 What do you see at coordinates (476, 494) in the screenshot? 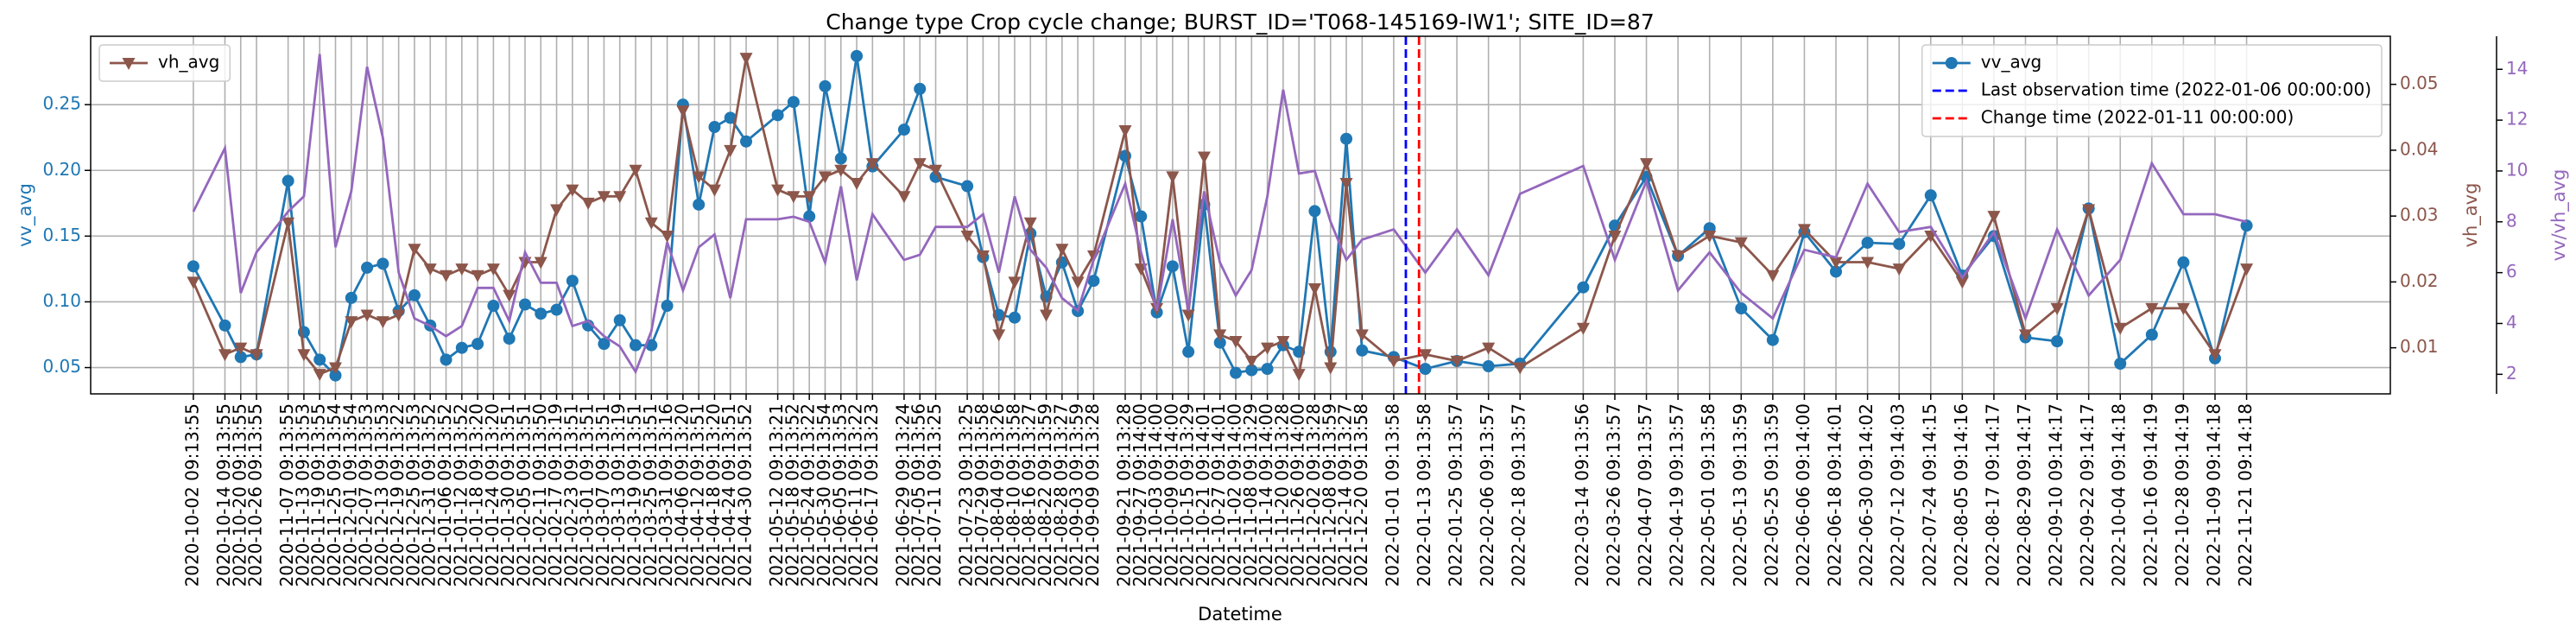
I see `x-tick-label: 2021-01-18 09:13:20` at bounding box center [476, 494].